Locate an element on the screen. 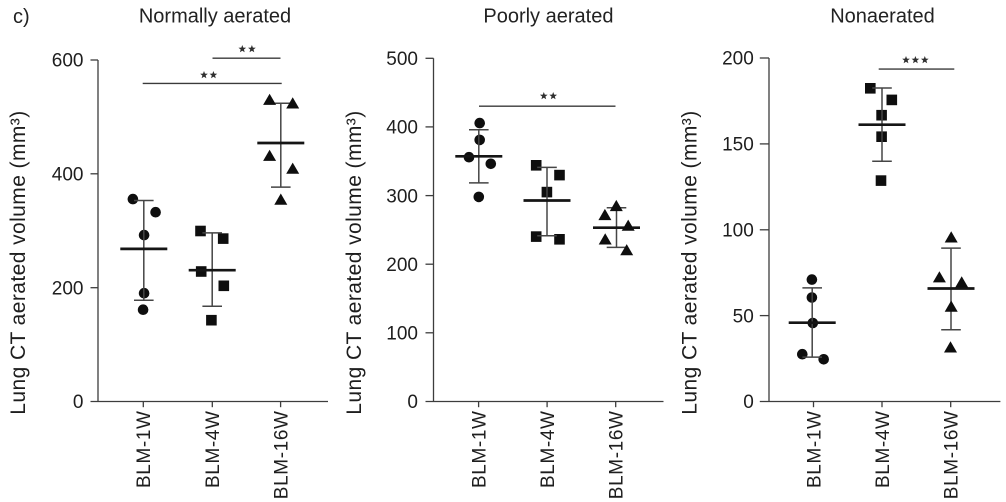 The height and width of the screenshot is (502, 1006). svg-text: 50 is located at coordinates (743, 316).